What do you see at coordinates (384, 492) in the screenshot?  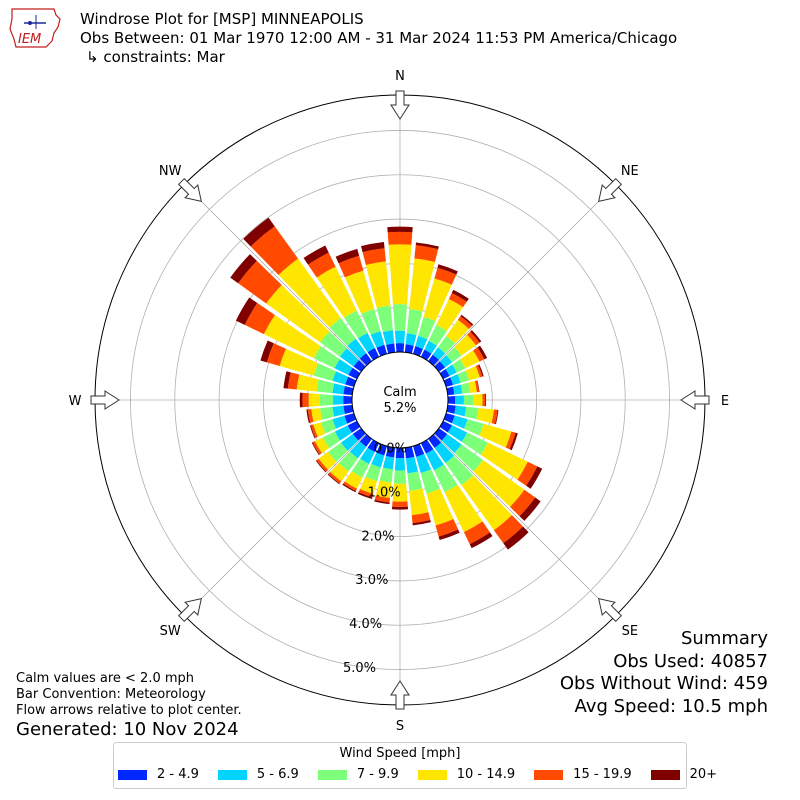 I see `radial-tick-label: 1.0%` at bounding box center [384, 492].